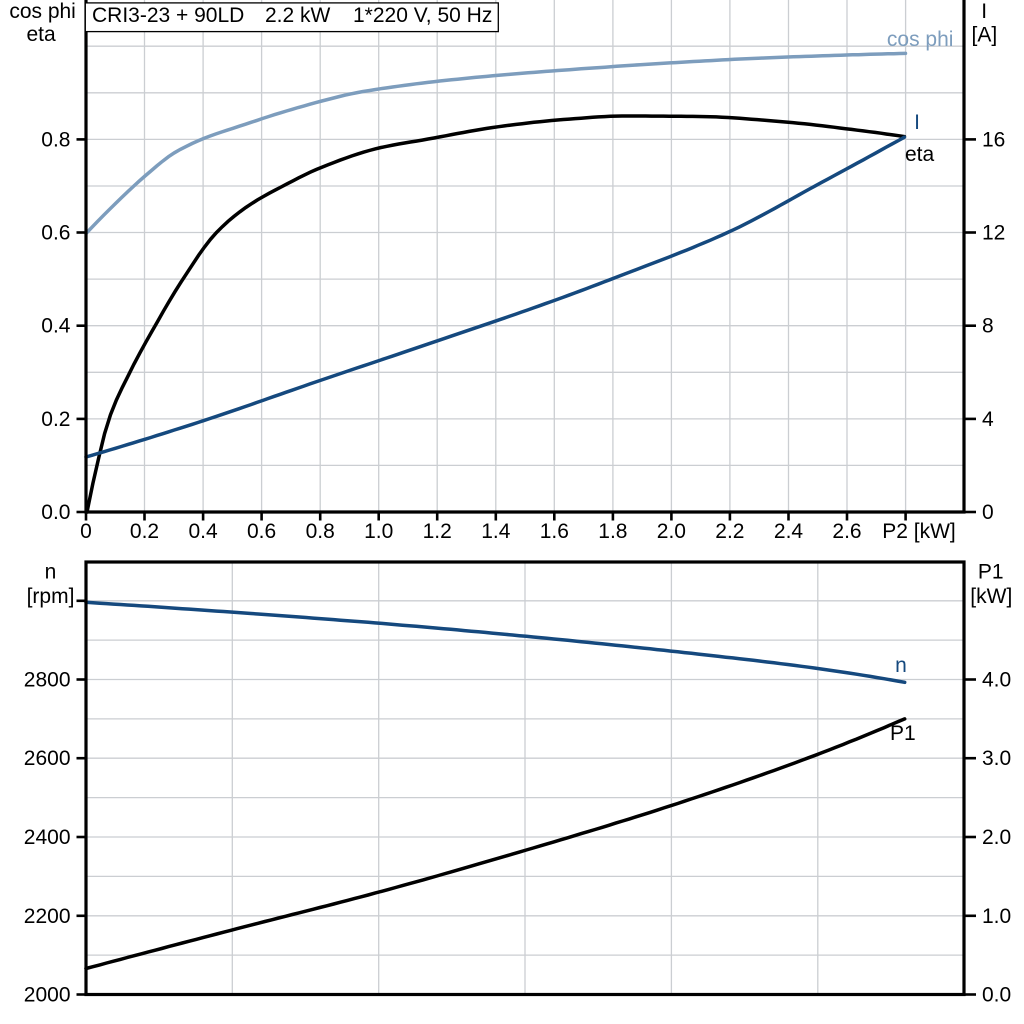 This screenshot has height=1024, width=1024. What do you see at coordinates (991, 596) in the screenshot?
I see `svg-text: [kW]` at bounding box center [991, 596].